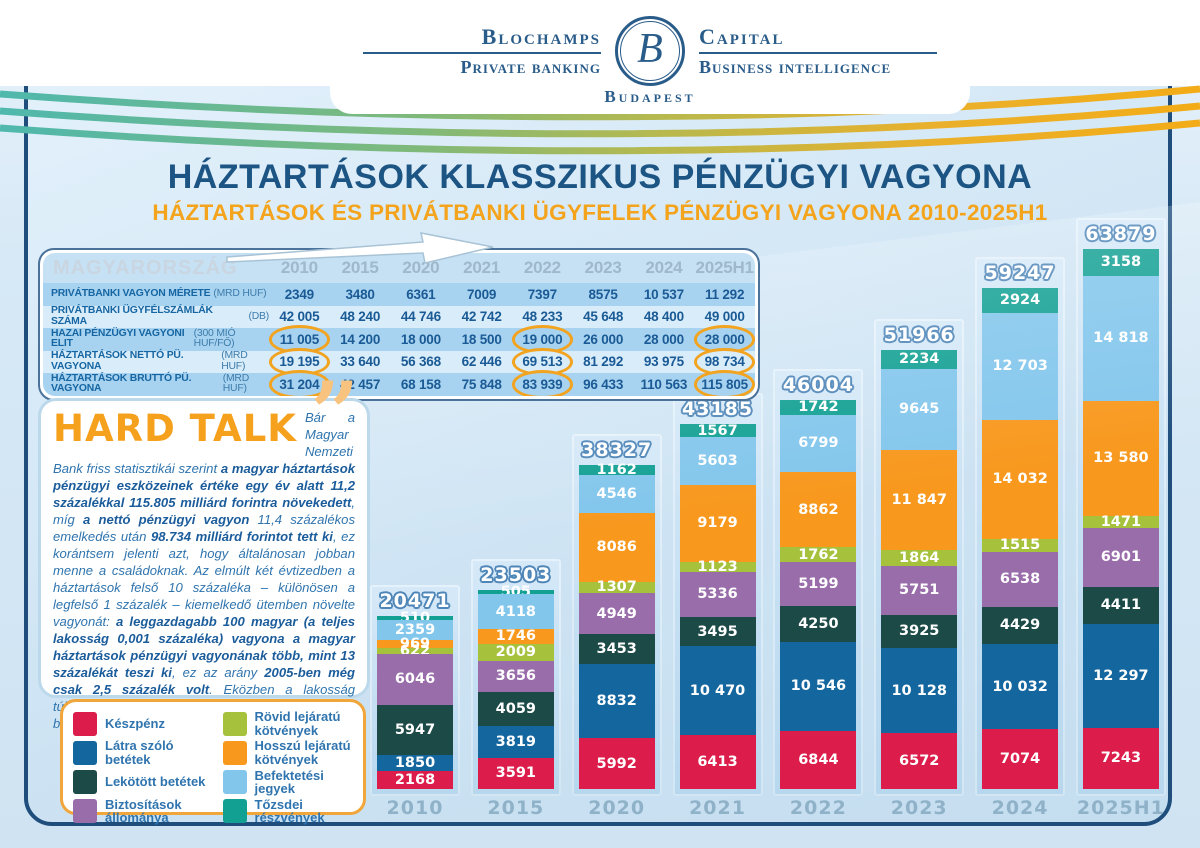  Describe the element at coordinates (516, 742) in the screenshot. I see `bar-segment-value: 3819` at that location.